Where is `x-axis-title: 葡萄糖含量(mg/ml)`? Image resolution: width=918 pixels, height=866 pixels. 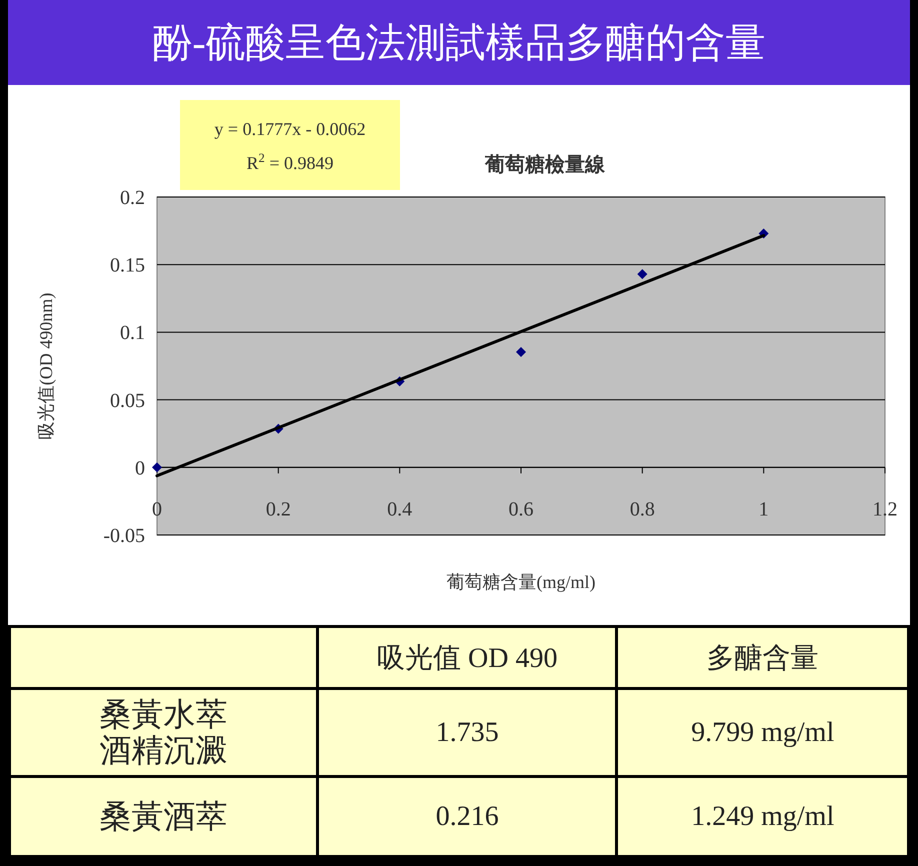
x-axis-title: 葡萄糖含量(mg/ml) is located at coordinates (521, 582).